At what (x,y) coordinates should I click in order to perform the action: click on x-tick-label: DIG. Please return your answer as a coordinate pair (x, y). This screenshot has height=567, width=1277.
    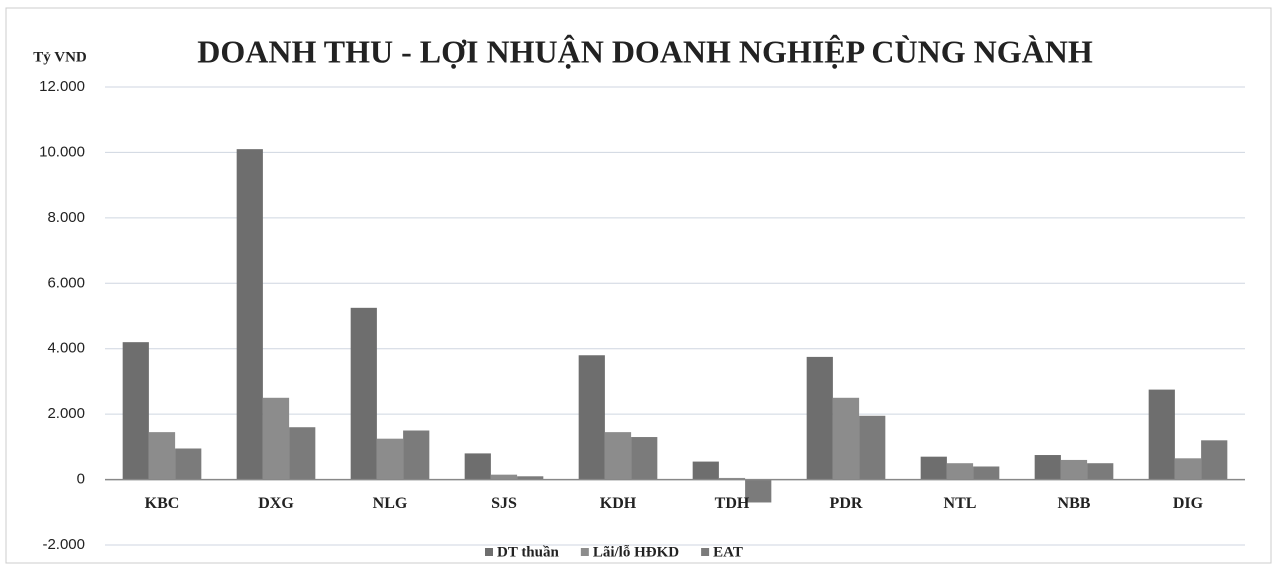
    Looking at the image, I should click on (1188, 503).